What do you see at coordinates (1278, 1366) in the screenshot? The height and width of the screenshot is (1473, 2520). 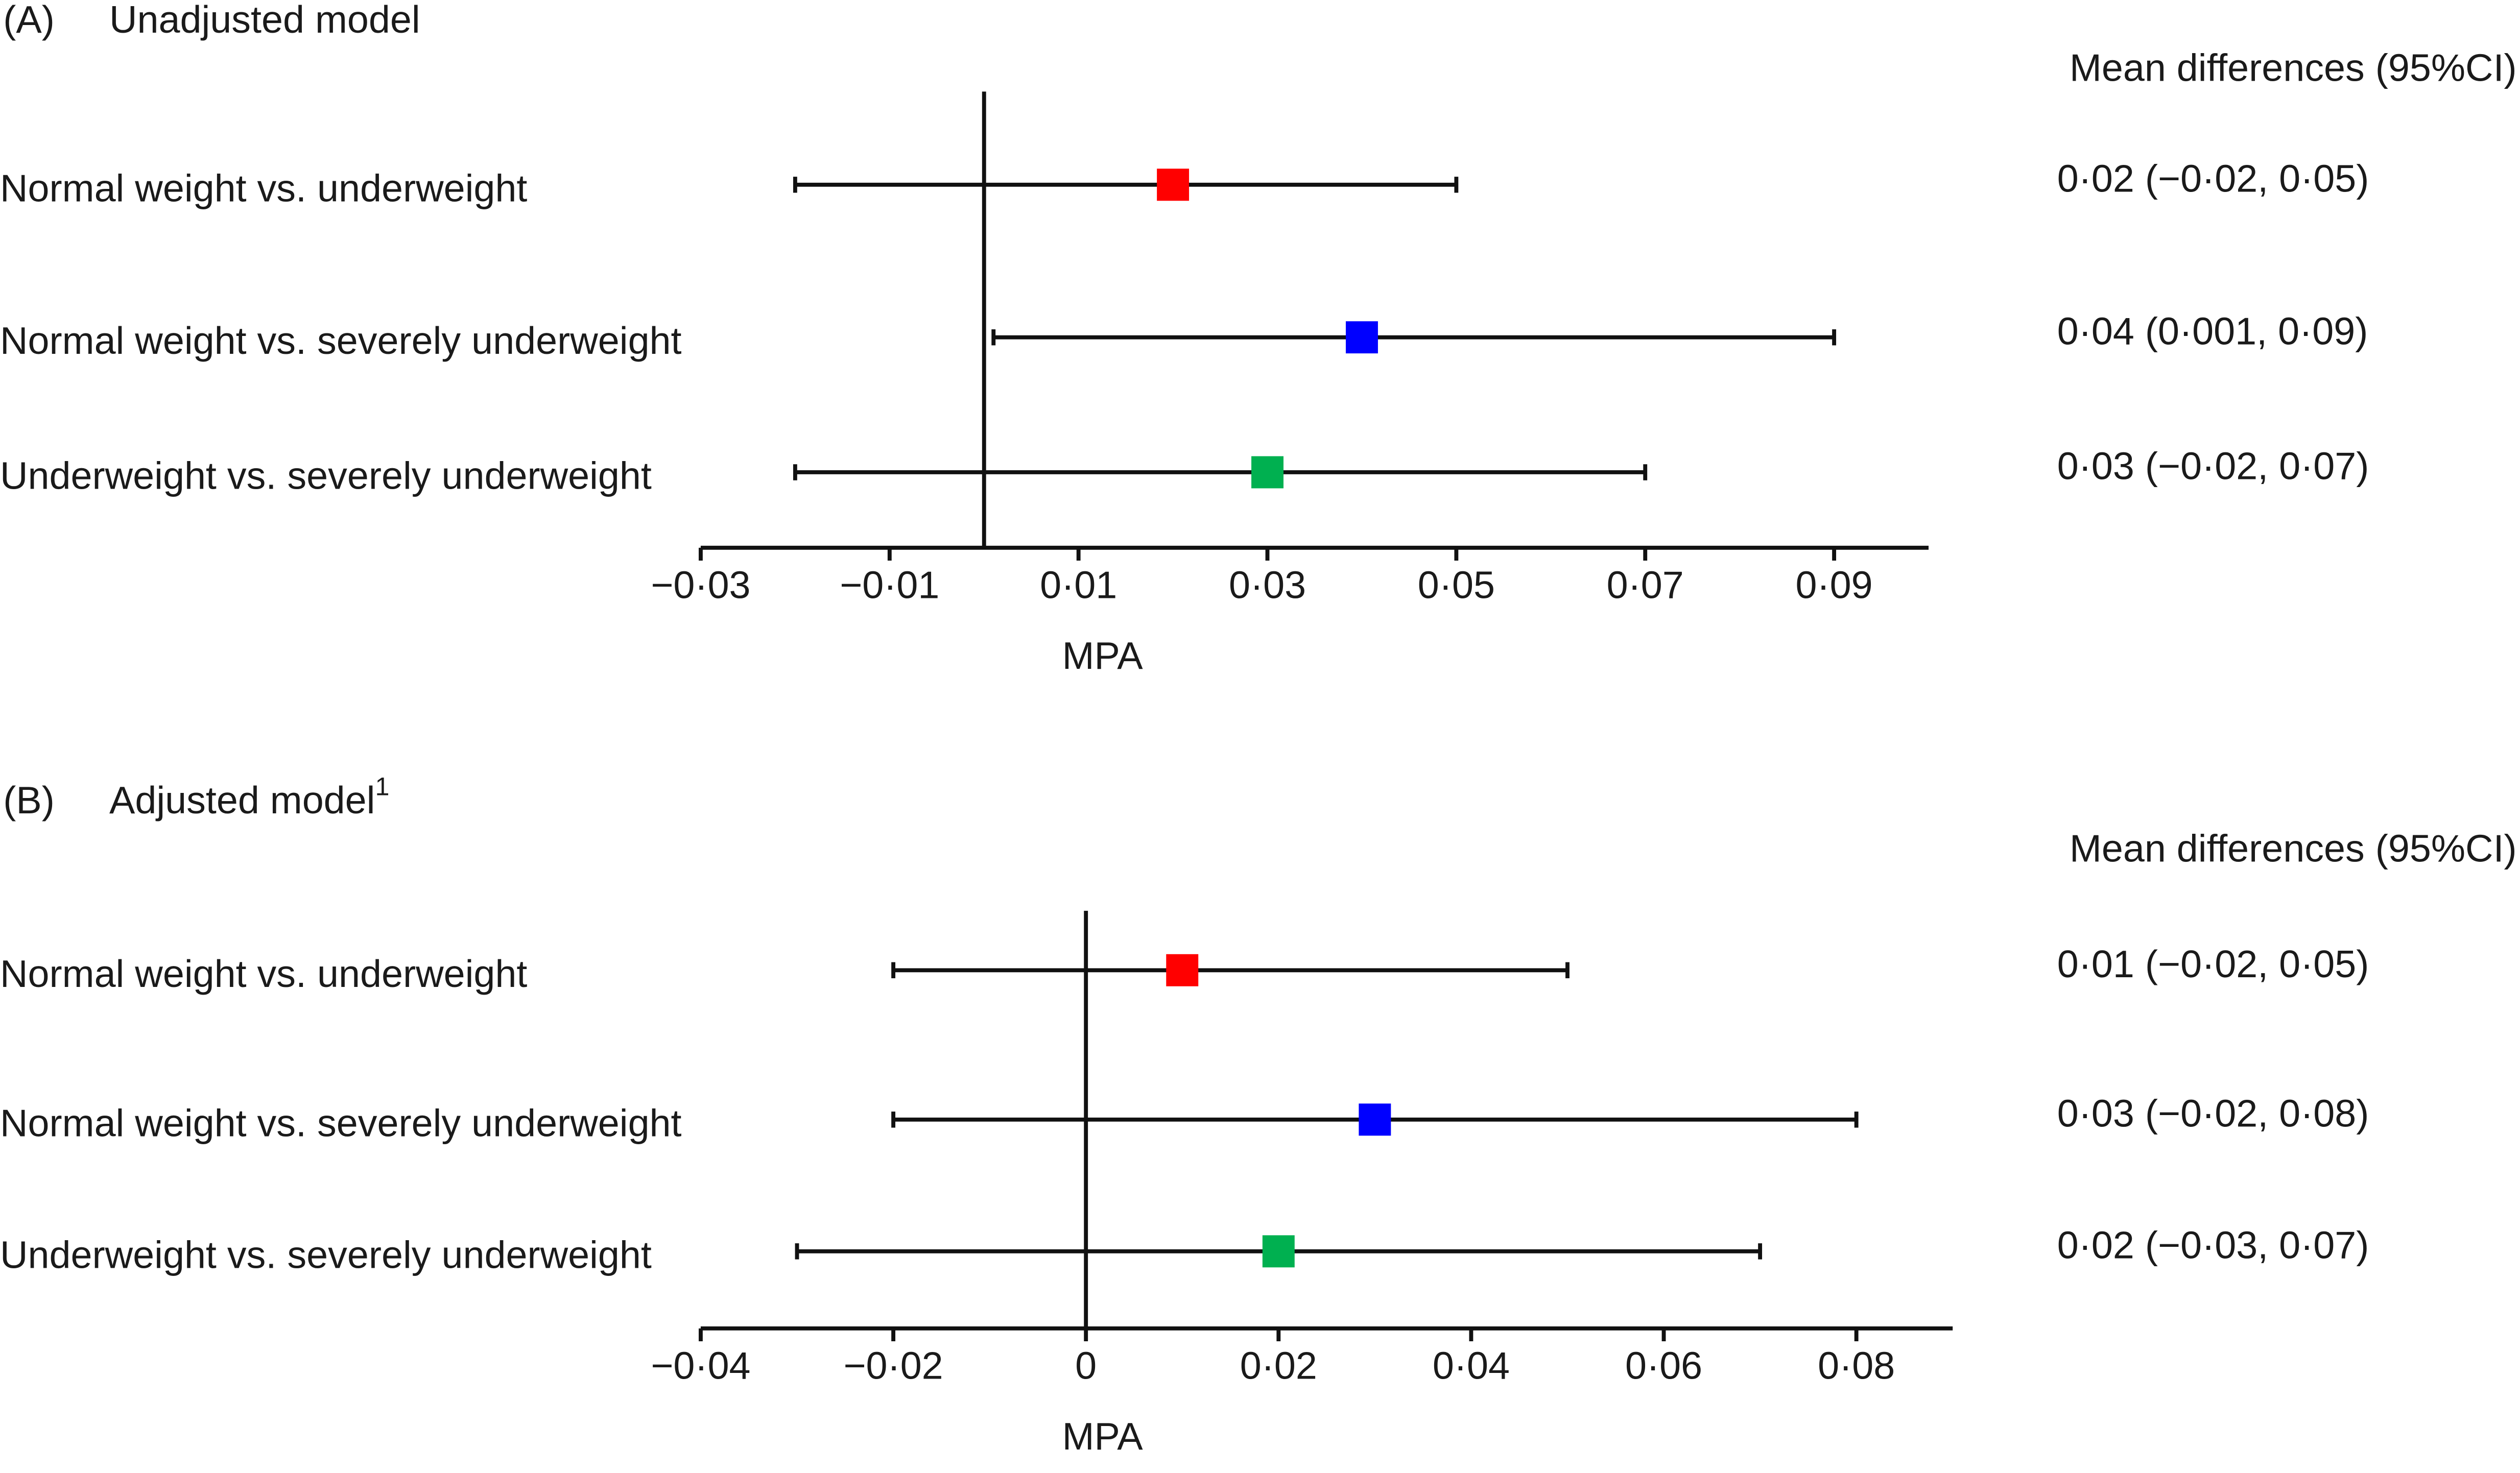 I see `x-tick-label: 0·02` at bounding box center [1278, 1366].